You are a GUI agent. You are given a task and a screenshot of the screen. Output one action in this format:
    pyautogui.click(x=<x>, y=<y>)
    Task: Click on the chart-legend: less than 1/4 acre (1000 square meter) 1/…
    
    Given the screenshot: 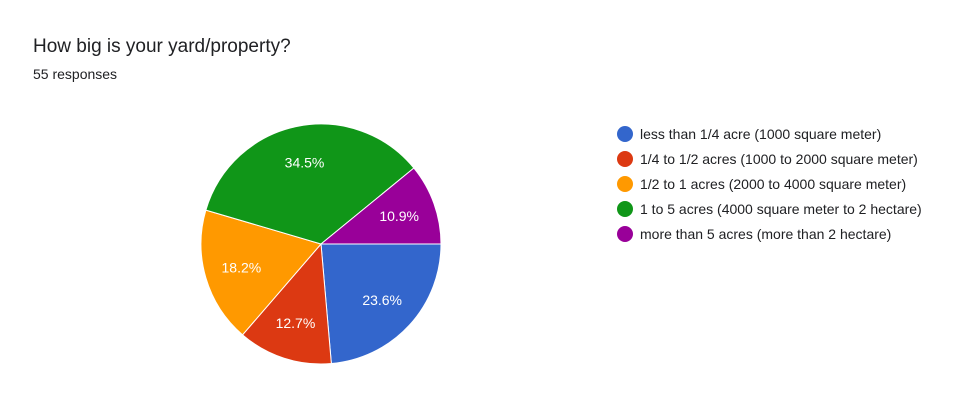 What is the action you would take?
    pyautogui.click(x=777, y=185)
    